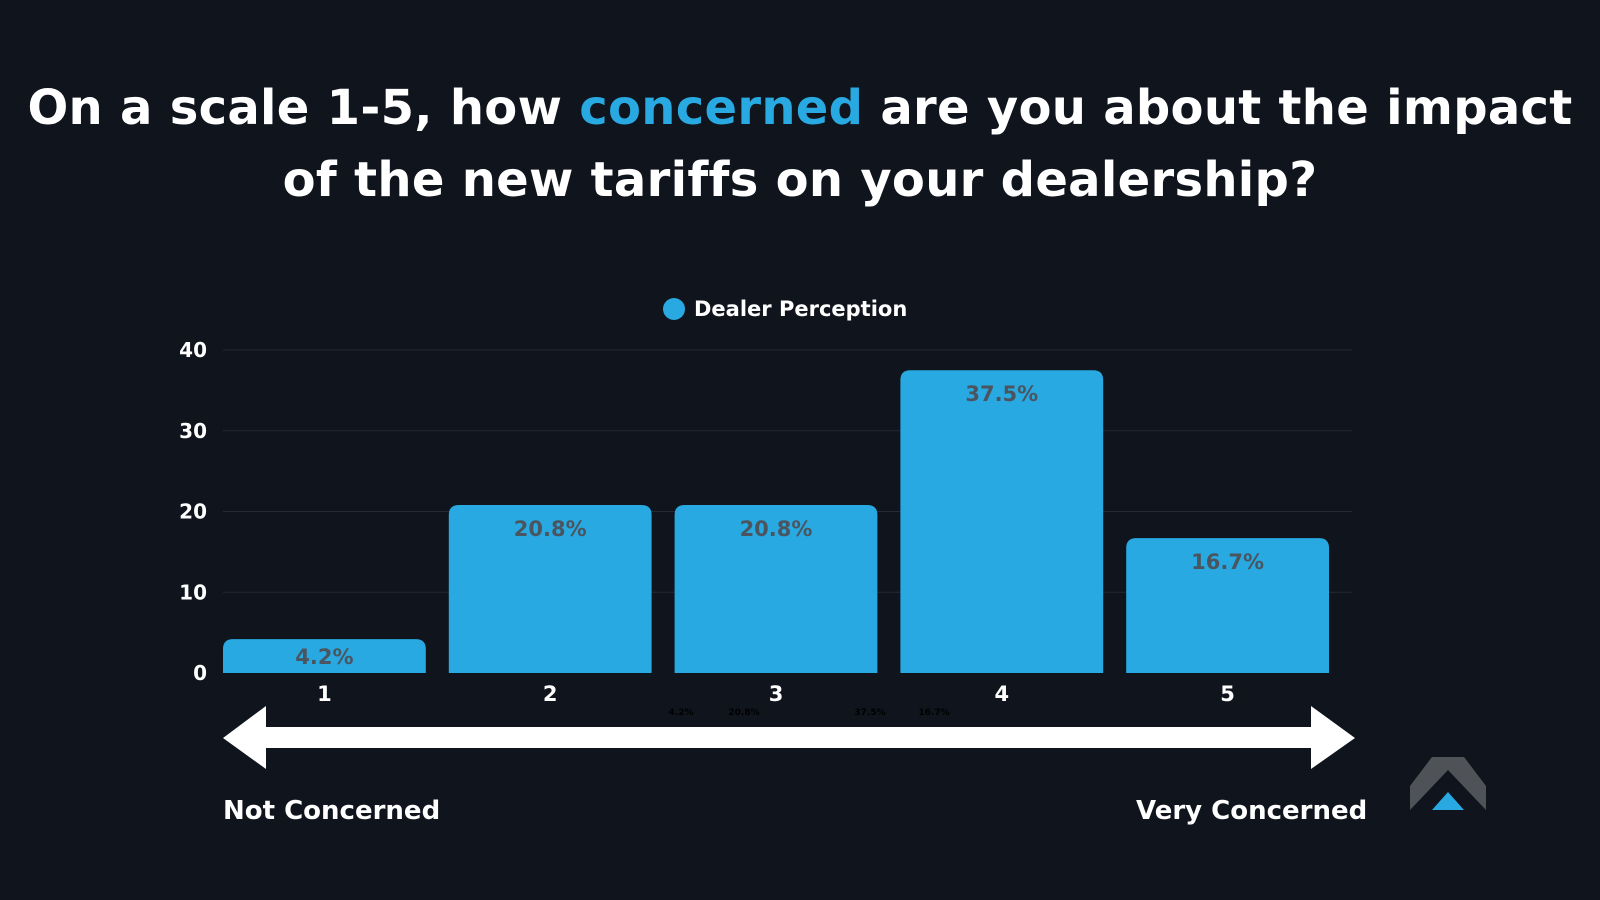 The image size is (1600, 900). What do you see at coordinates (1001, 394) in the screenshot?
I see `bar-value-label: 37.5%` at bounding box center [1001, 394].